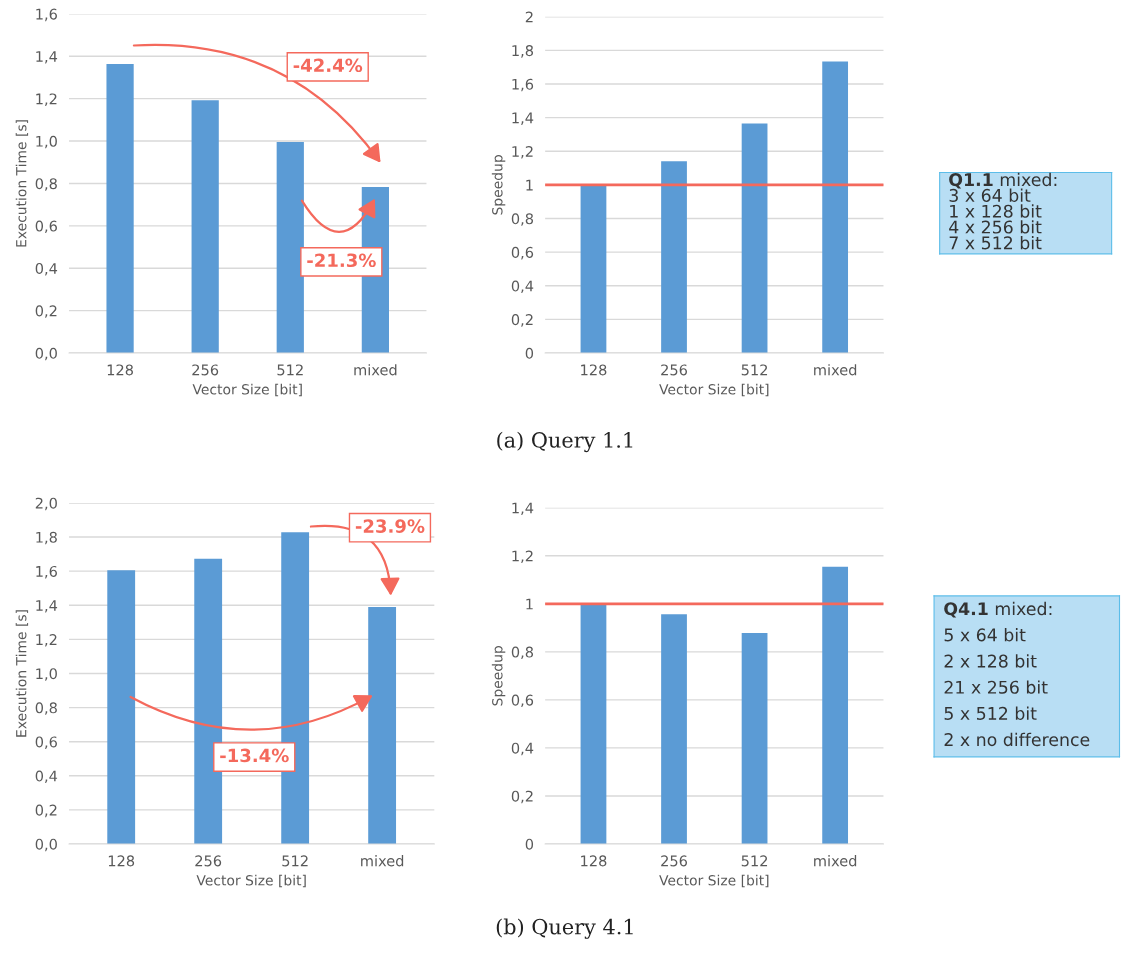 The height and width of the screenshot is (958, 1124). Describe the element at coordinates (254, 755) in the screenshot. I see `annotation: -13.4%` at that location.